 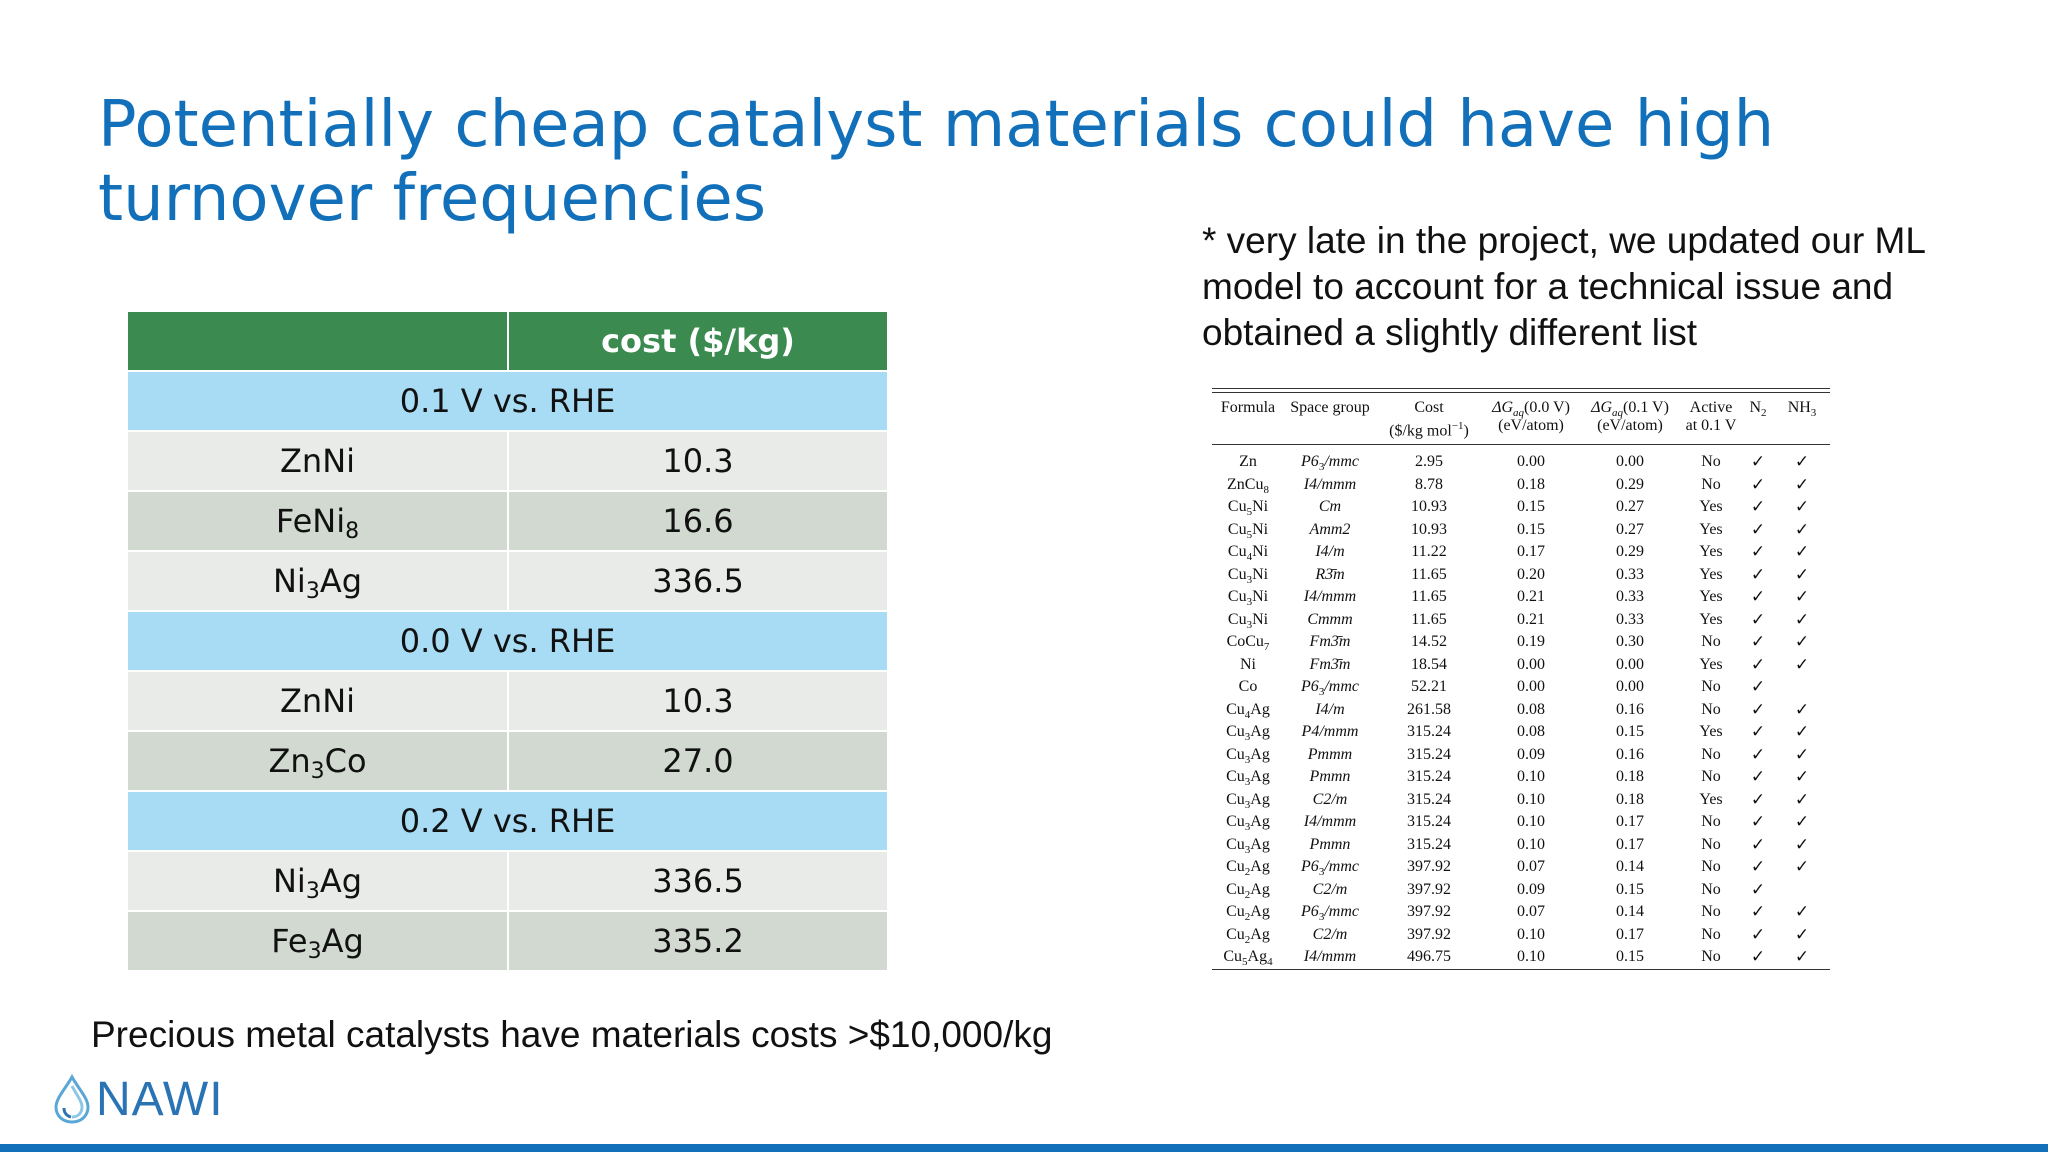 What do you see at coordinates (1330, 620) in the screenshot?
I see `paper-space-group: Cmmm` at bounding box center [1330, 620].